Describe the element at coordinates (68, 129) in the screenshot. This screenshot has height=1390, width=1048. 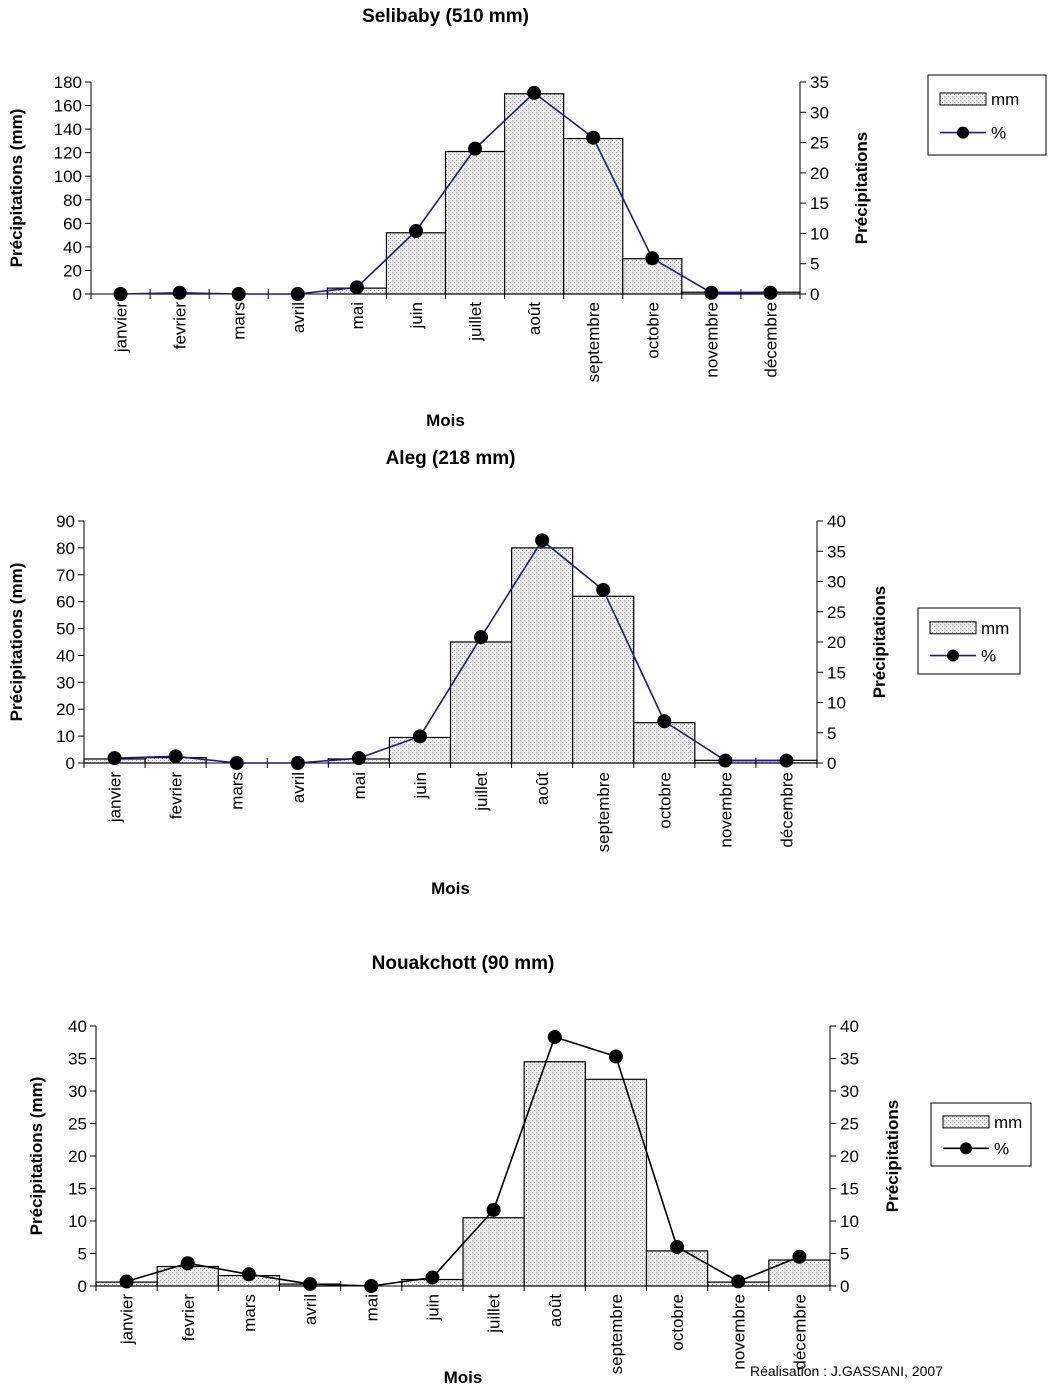
I see `left-tick-label: 140` at that location.